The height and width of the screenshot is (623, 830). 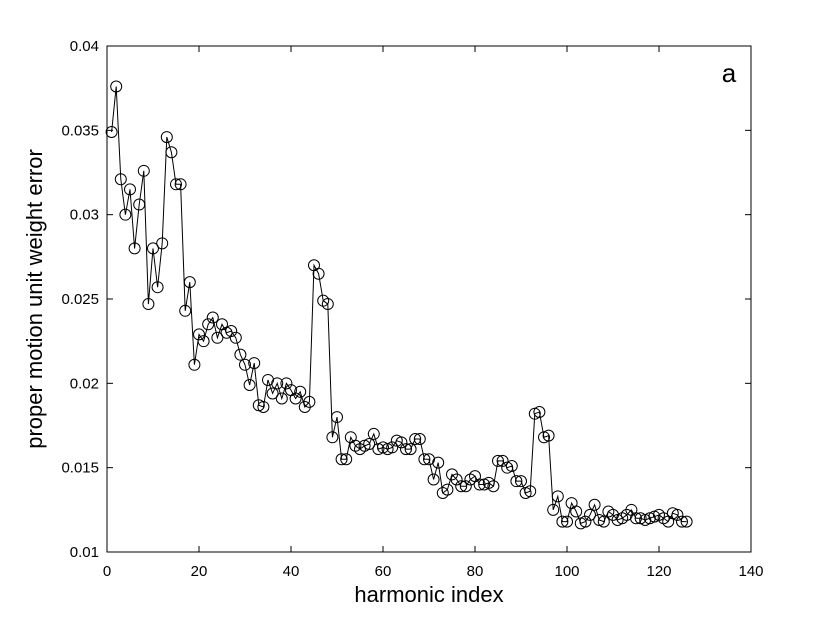 What do you see at coordinates (107, 571) in the screenshot?
I see `x-tick-label: 0` at bounding box center [107, 571].